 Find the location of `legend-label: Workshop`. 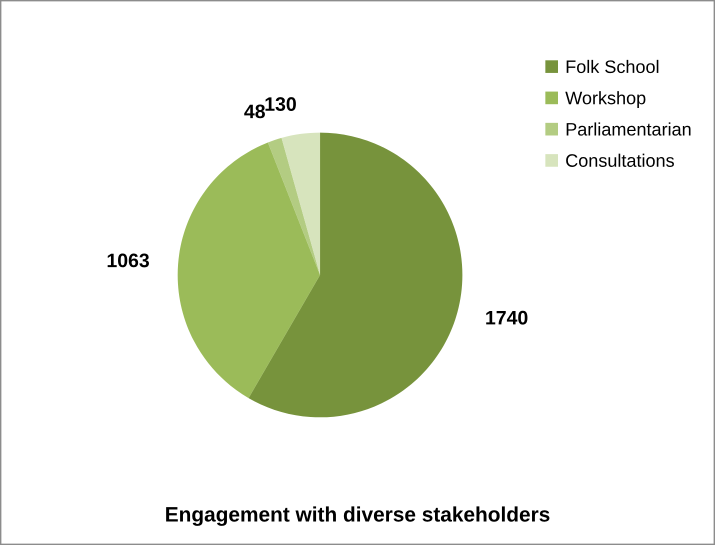

legend-label: Workshop is located at coordinates (605, 99).